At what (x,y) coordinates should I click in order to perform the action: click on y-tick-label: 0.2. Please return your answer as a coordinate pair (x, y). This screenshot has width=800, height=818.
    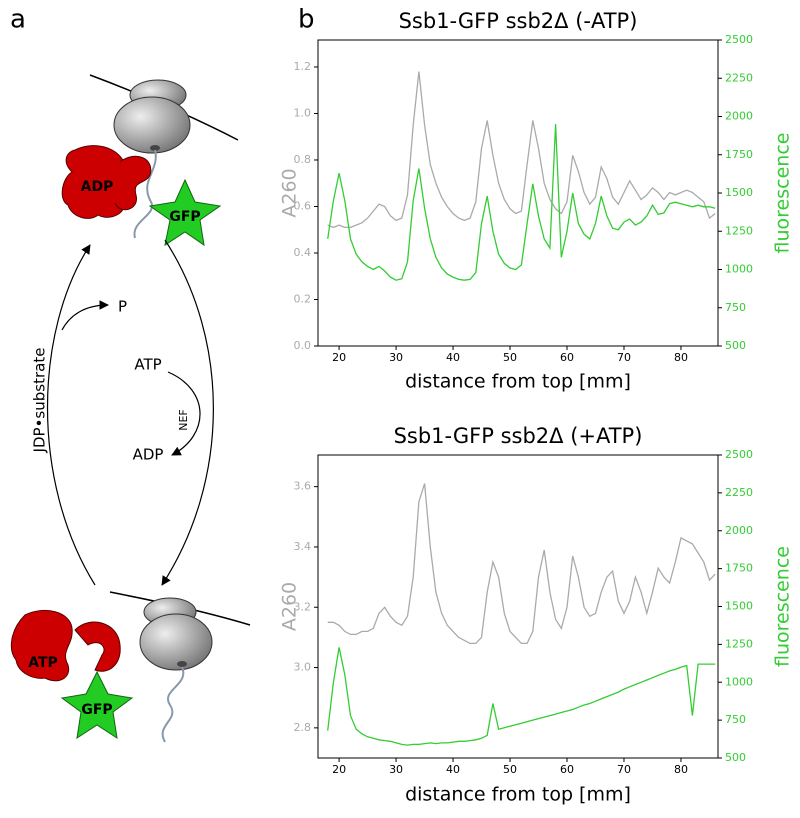
    Looking at the image, I should click on (303, 298).